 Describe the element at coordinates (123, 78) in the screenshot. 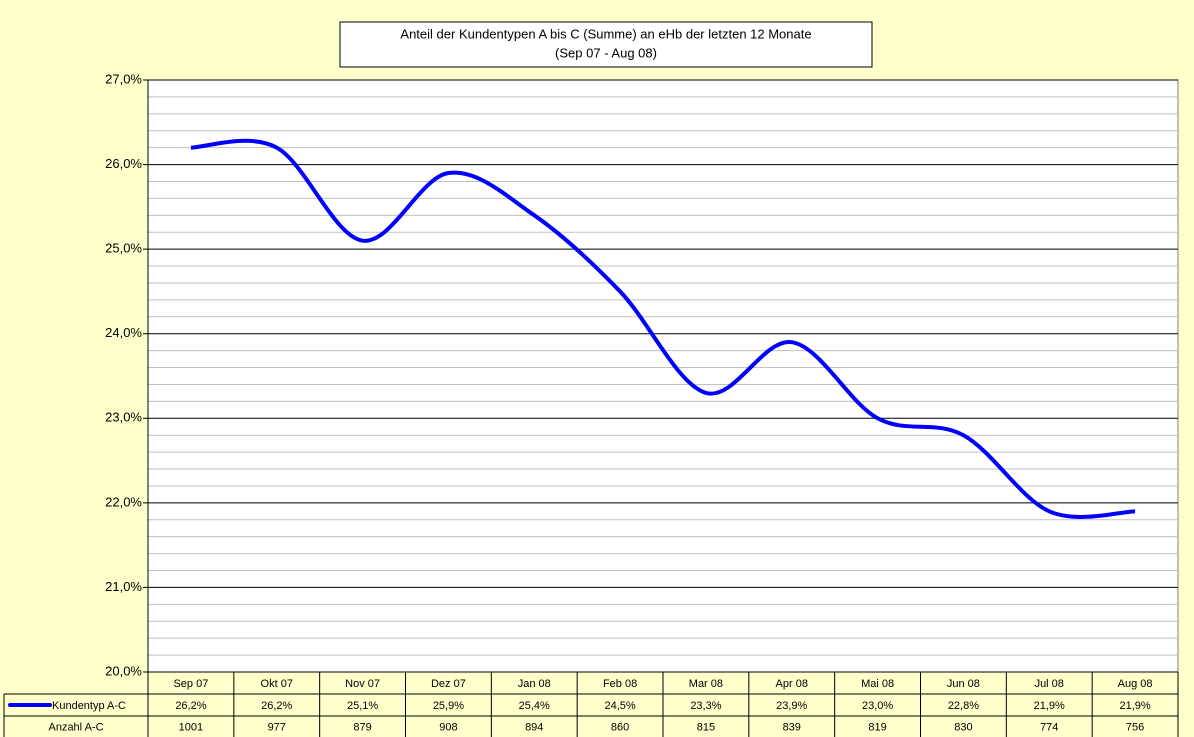

I see `y-tick-label: 27,0%` at that location.